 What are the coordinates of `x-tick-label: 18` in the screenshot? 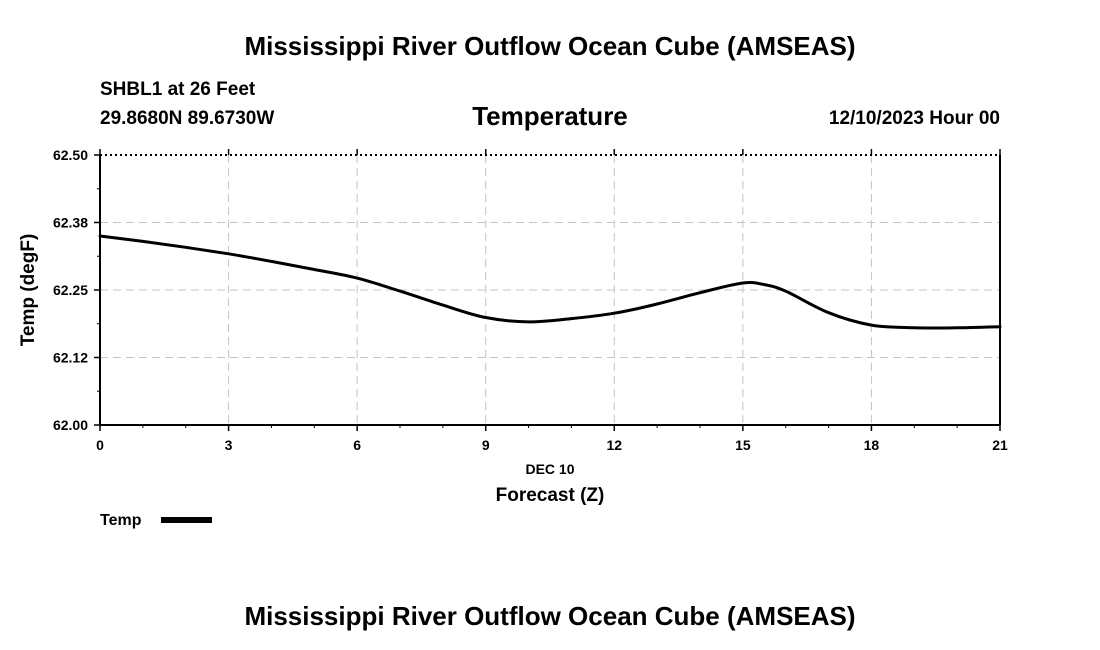 It's located at (872, 445).